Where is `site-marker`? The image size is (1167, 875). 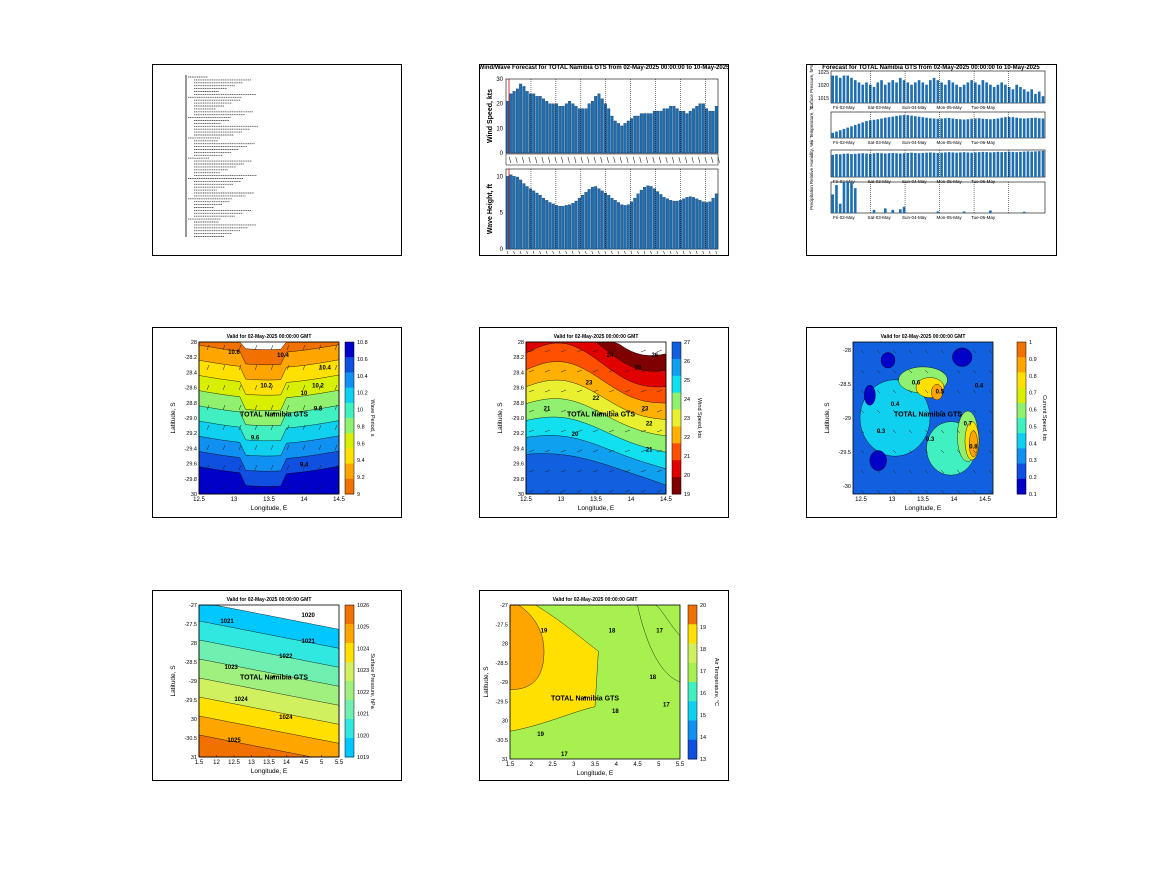 site-marker is located at coordinates (585, 697).